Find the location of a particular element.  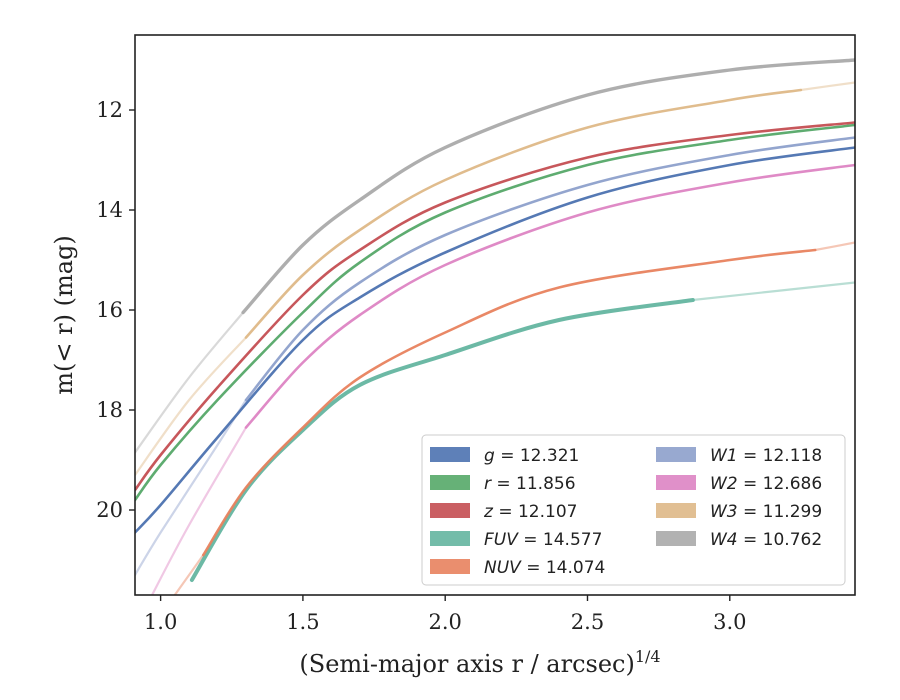

x-axis-label-text: (Semi-major axis r / arcsec) is located at coordinates (466, 664).